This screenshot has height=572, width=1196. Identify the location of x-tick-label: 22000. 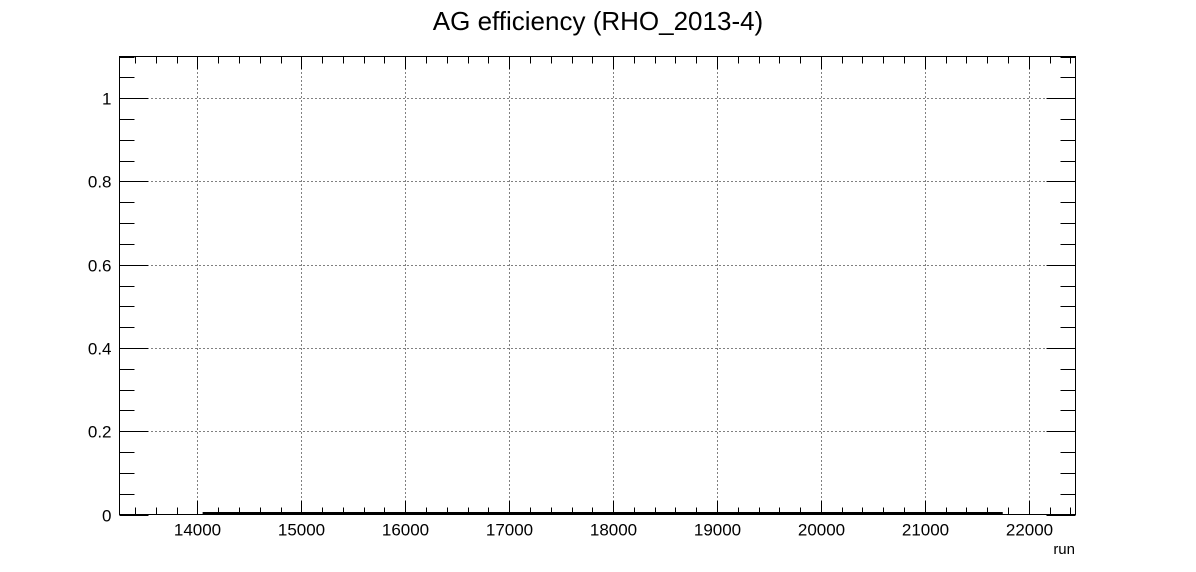
(1029, 530).